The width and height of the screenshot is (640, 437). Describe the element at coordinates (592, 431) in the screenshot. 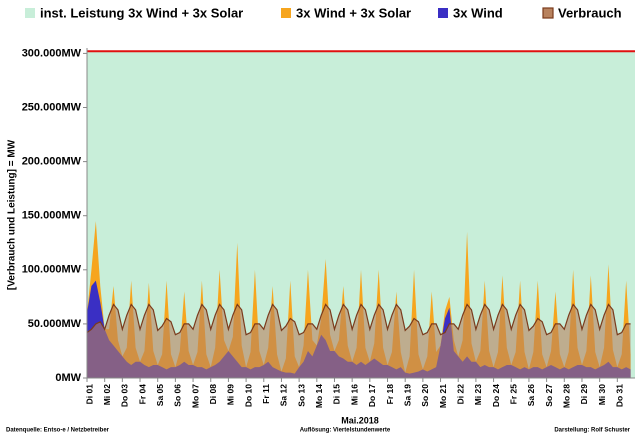

I see `footnote: Darstellung: Rolf Schuster` at that location.